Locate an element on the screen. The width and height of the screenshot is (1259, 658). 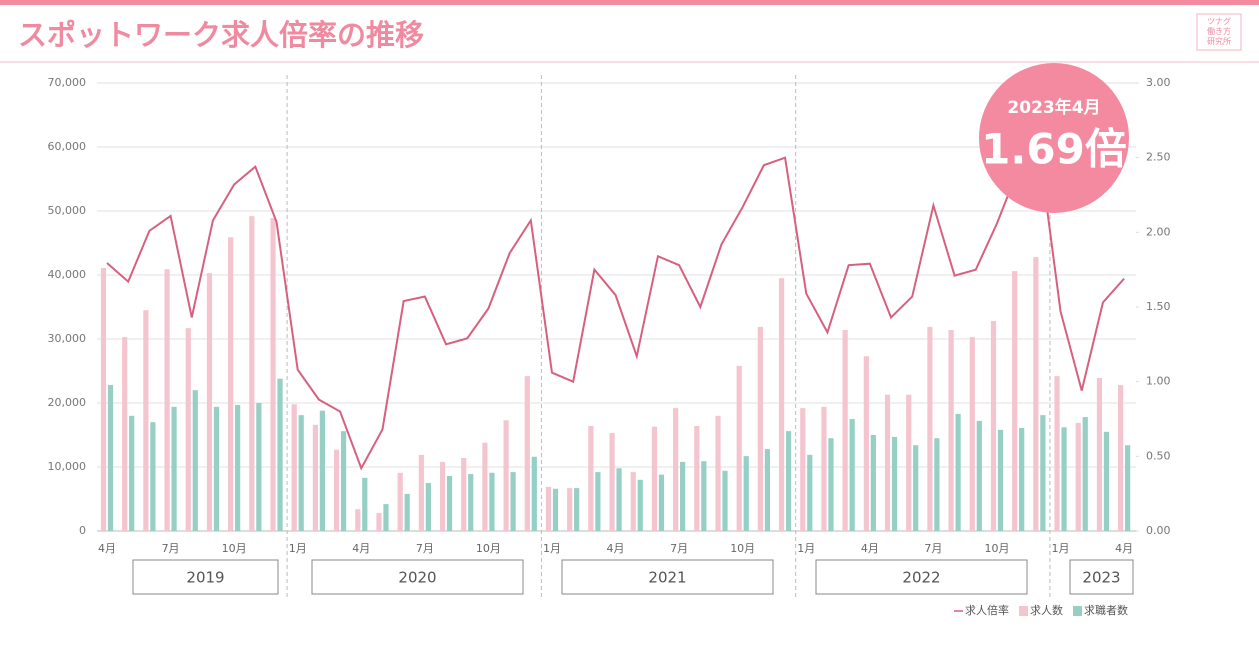
year-label: 2023 is located at coordinates (1101, 578).